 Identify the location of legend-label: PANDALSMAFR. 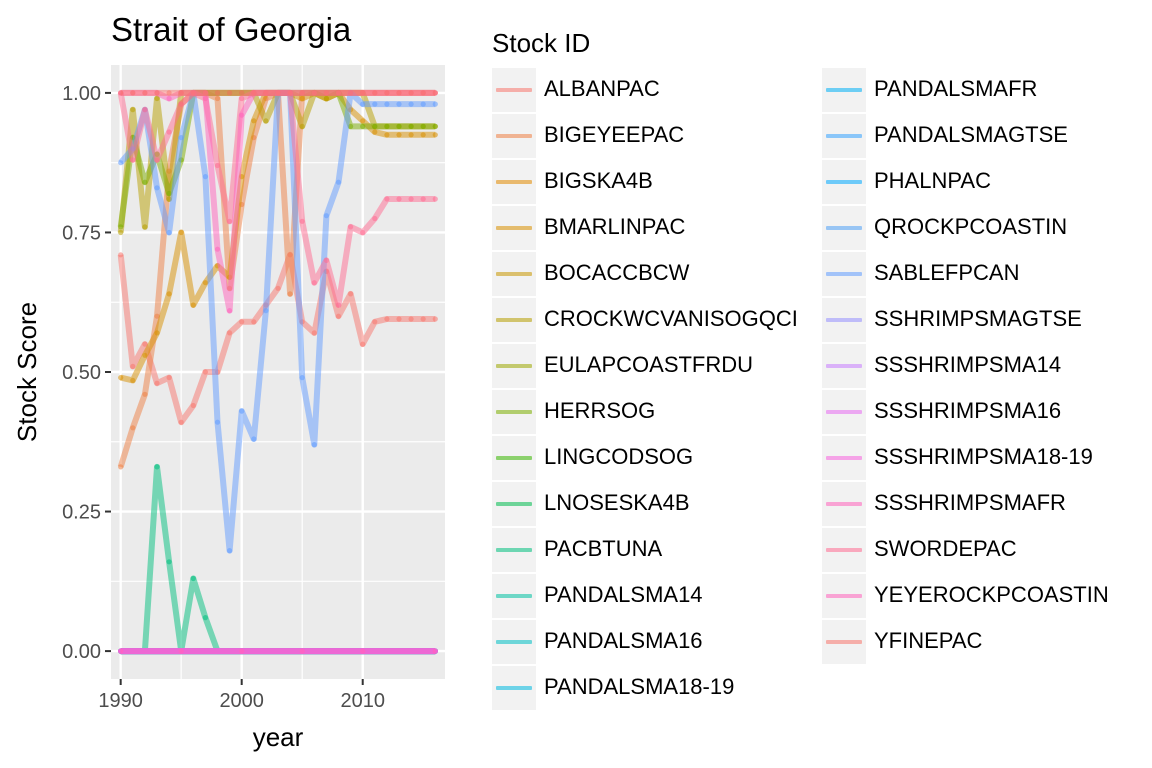
(956, 88).